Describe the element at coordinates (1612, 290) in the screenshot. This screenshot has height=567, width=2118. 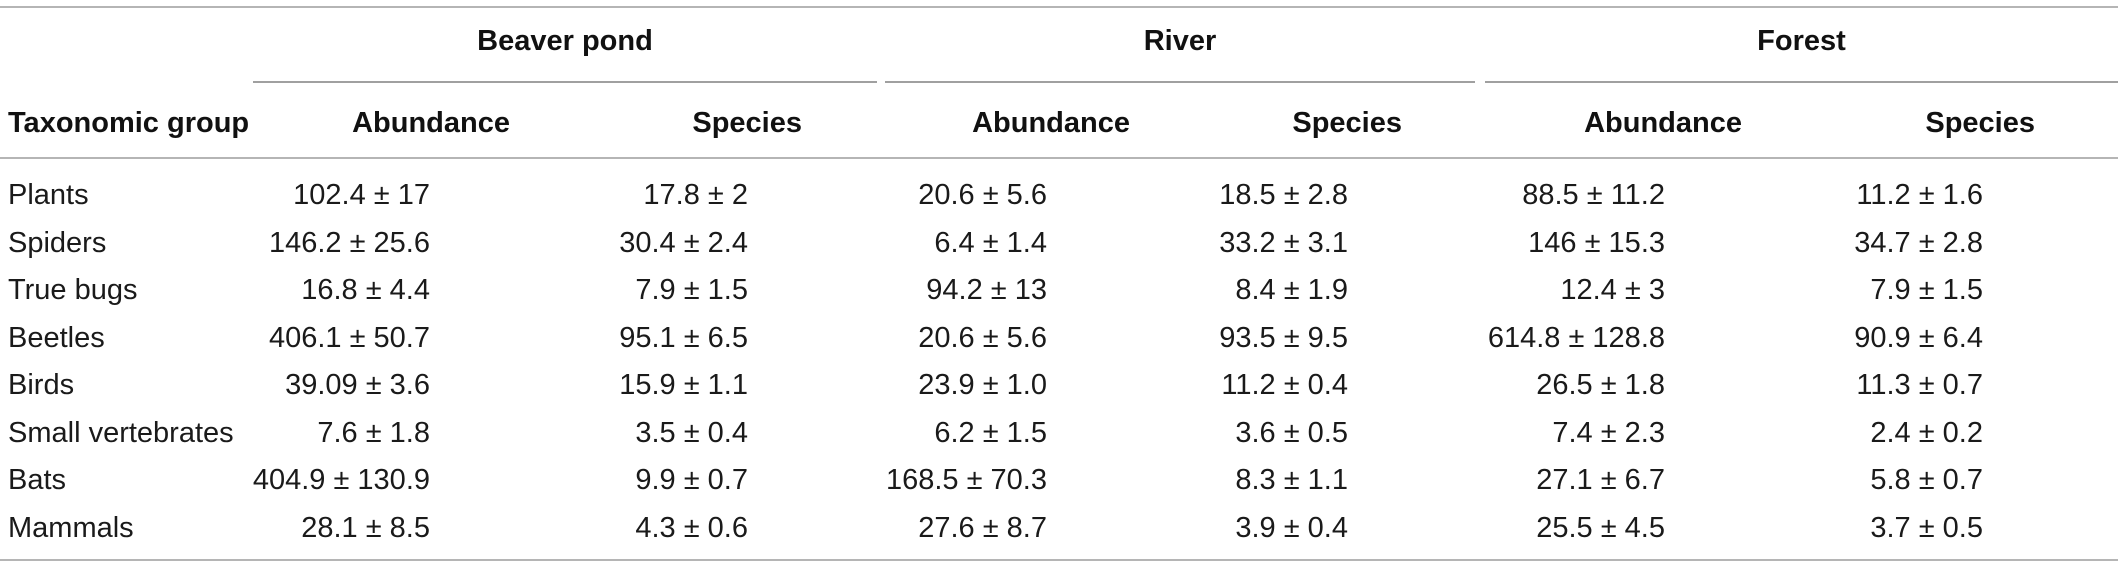
I see `table-cell: 12.4 ± 3` at that location.